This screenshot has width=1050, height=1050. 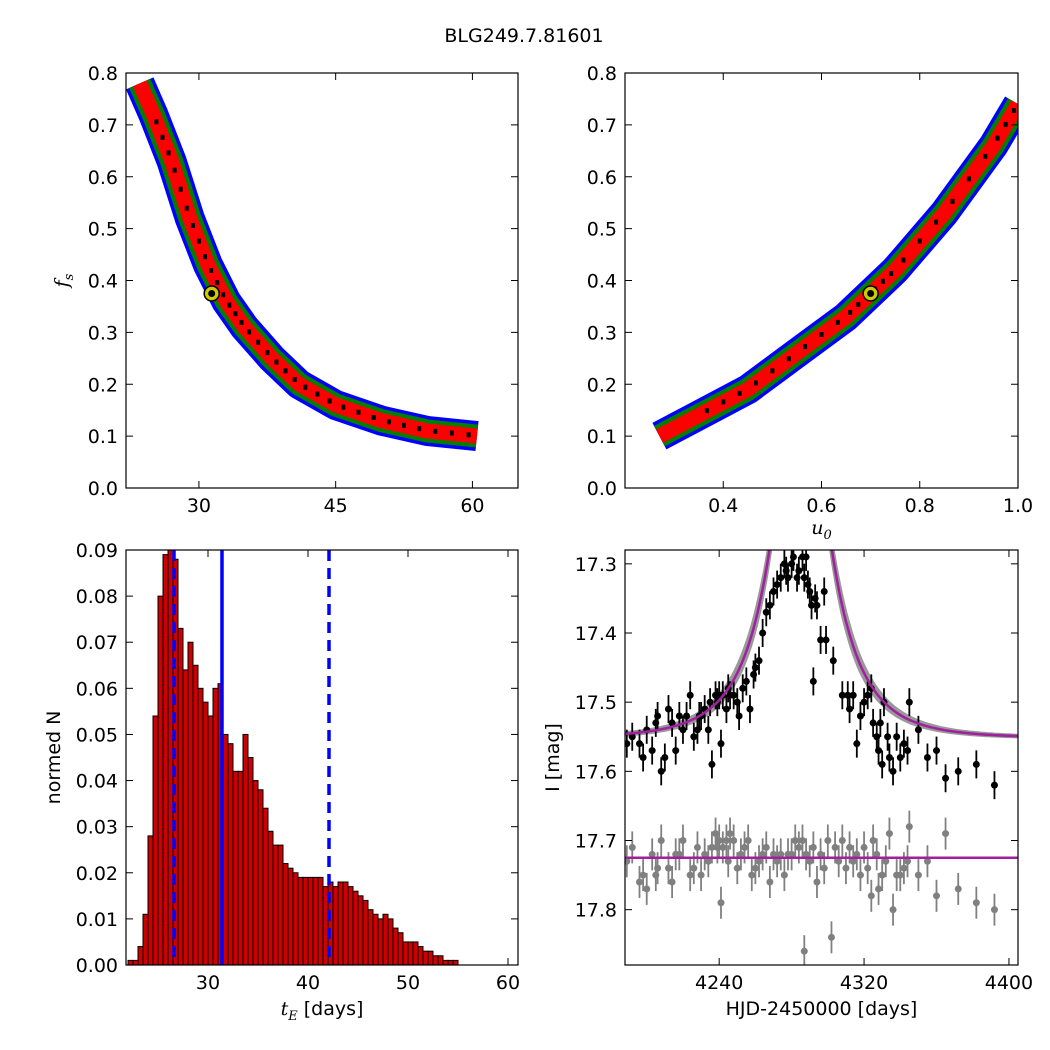 What do you see at coordinates (103, 385) in the screenshot?
I see `panel-fs-vs-te-ytick-label-2: 0.2` at bounding box center [103, 385].